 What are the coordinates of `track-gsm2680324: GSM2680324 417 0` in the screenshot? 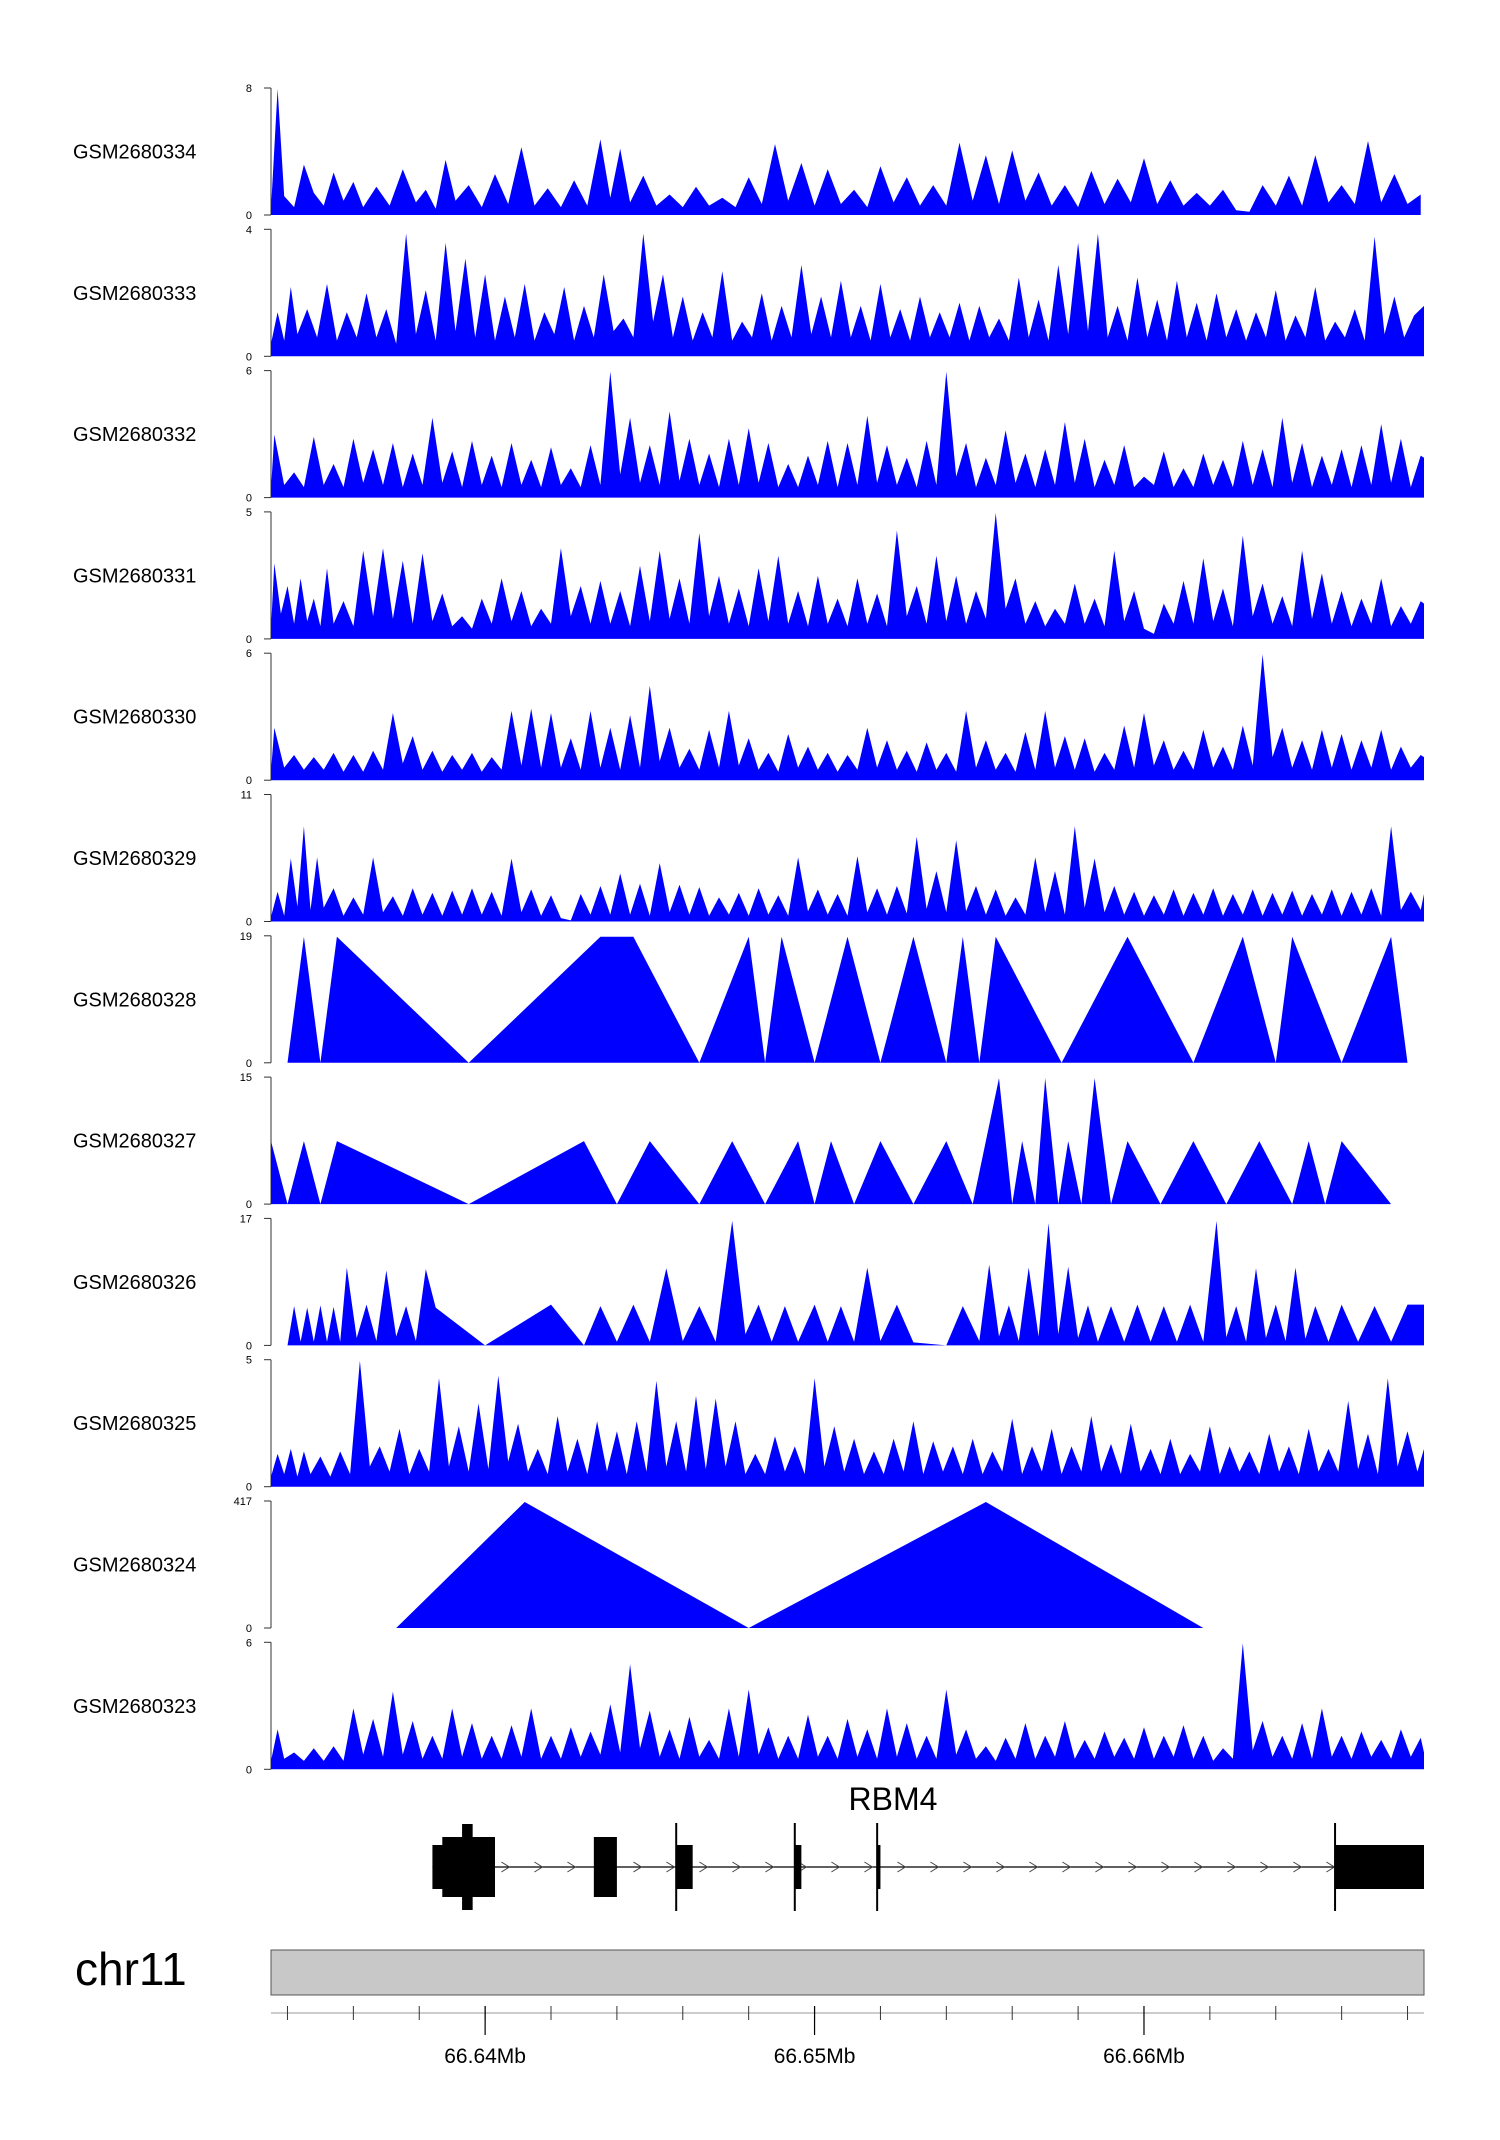 It's located at (638, 1565).